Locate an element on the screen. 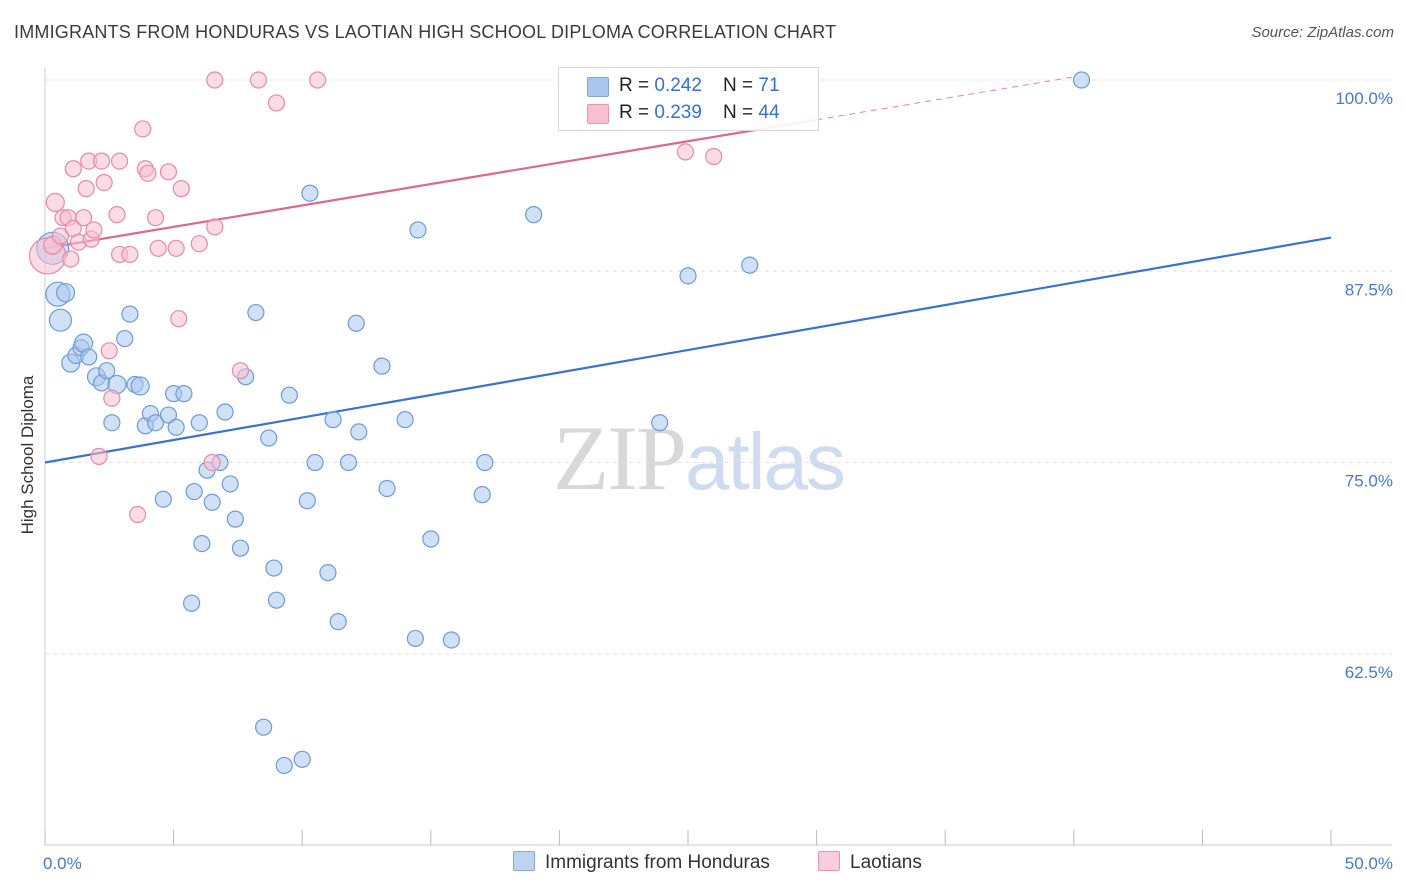 The width and height of the screenshot is (1406, 892). y-tick-label: 62.5% is located at coordinates (1369, 672).